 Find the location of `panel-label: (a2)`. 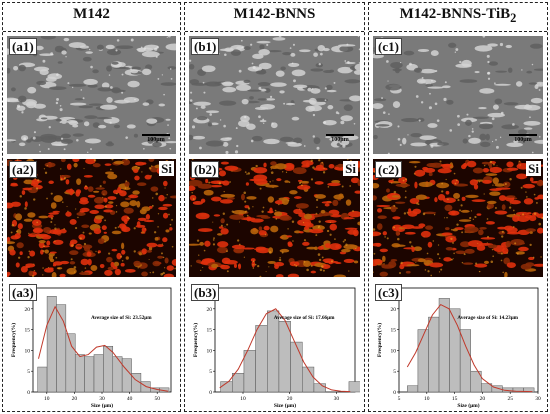

panel-label: (a2) is located at coordinates (23, 169).